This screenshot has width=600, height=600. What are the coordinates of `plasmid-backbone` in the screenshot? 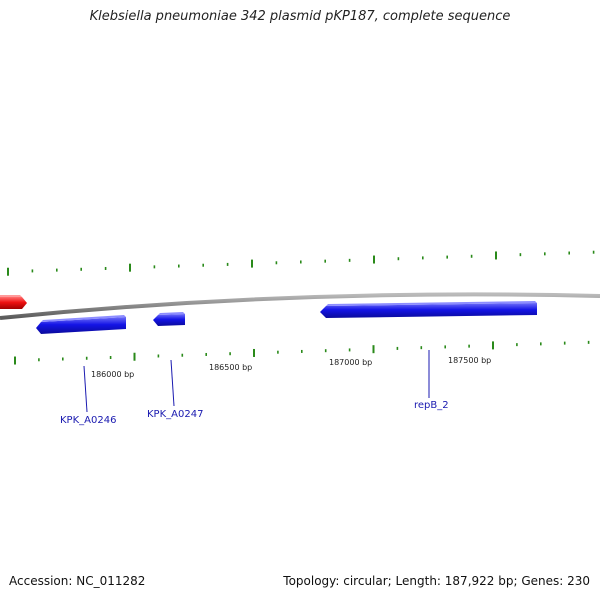 It's located at (300, 306).